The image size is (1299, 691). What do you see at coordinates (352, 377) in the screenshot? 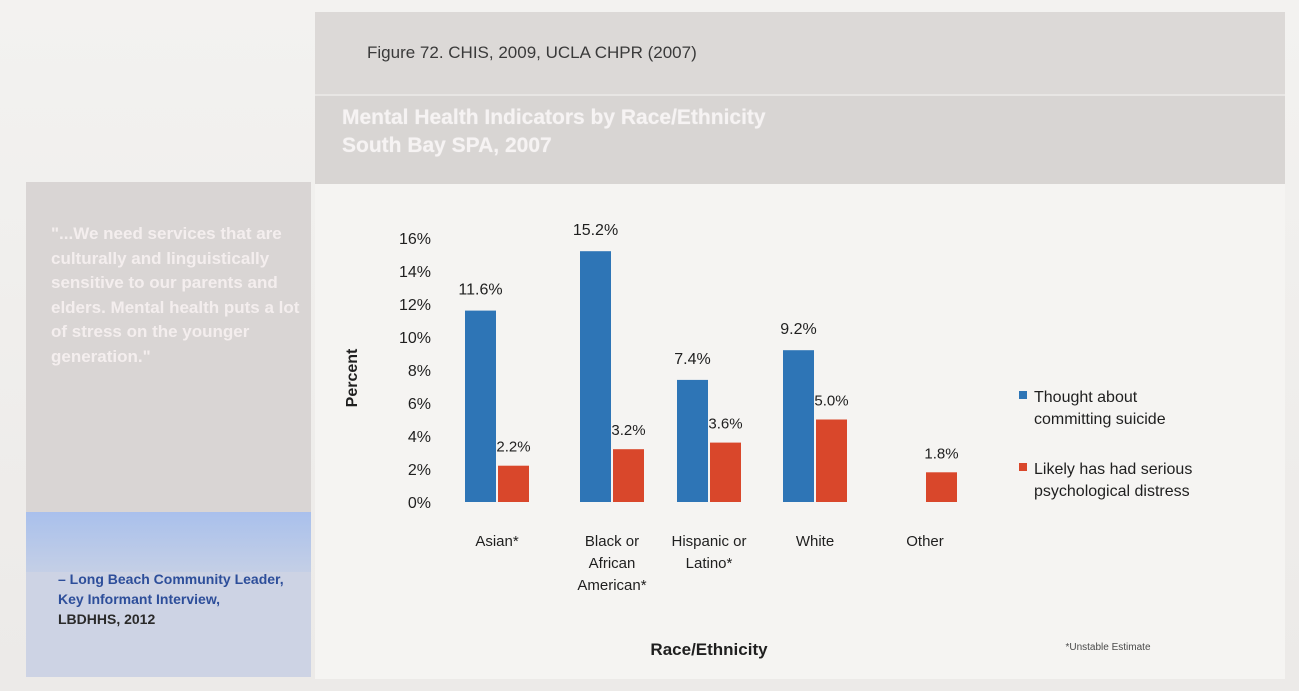
I see `y-axis-title: Percent` at bounding box center [352, 377].